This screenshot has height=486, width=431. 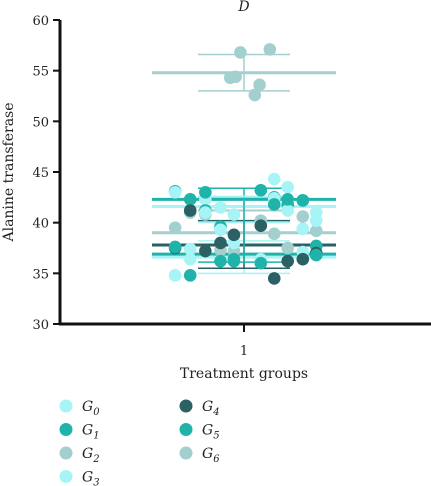 What do you see at coordinates (66, 429) in the screenshot?
I see `legend-g1-marker` at bounding box center [66, 429].